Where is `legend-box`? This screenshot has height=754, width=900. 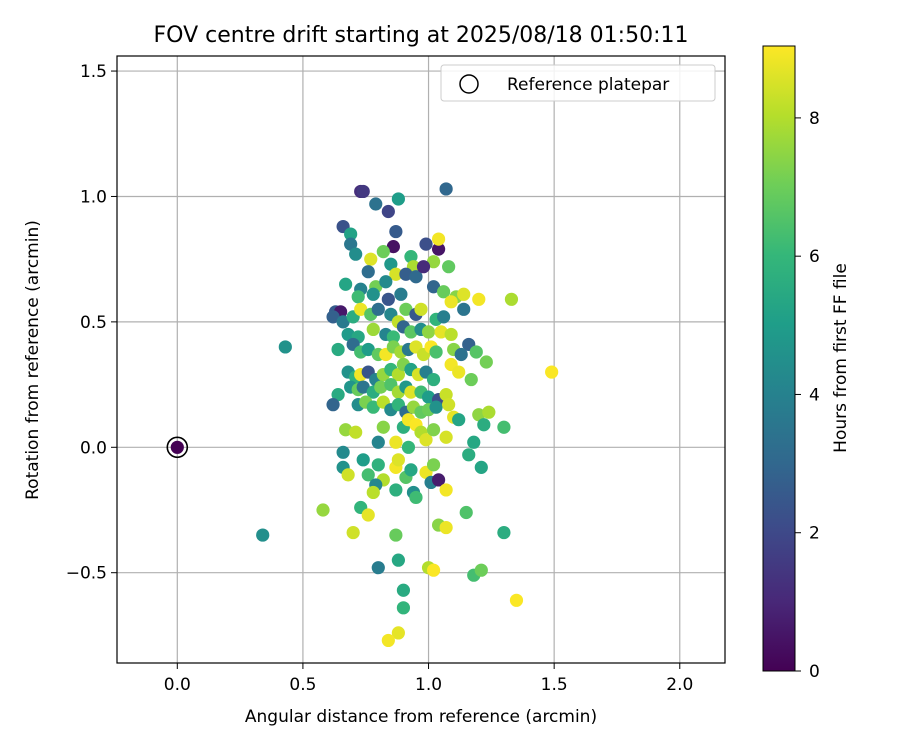
legend-box is located at coordinates (578, 83).